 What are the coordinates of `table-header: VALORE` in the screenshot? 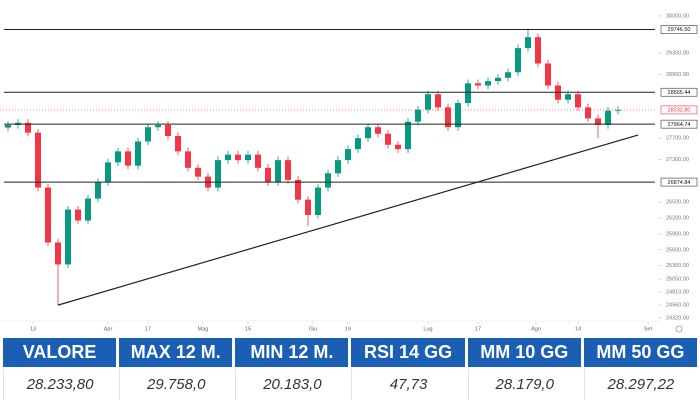 It's located at (60, 352).